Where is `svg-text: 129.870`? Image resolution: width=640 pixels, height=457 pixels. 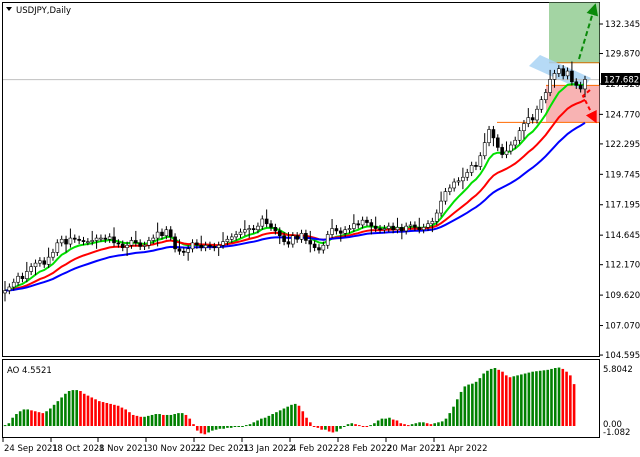 svg-text: 129.870 is located at coordinates (622, 55).